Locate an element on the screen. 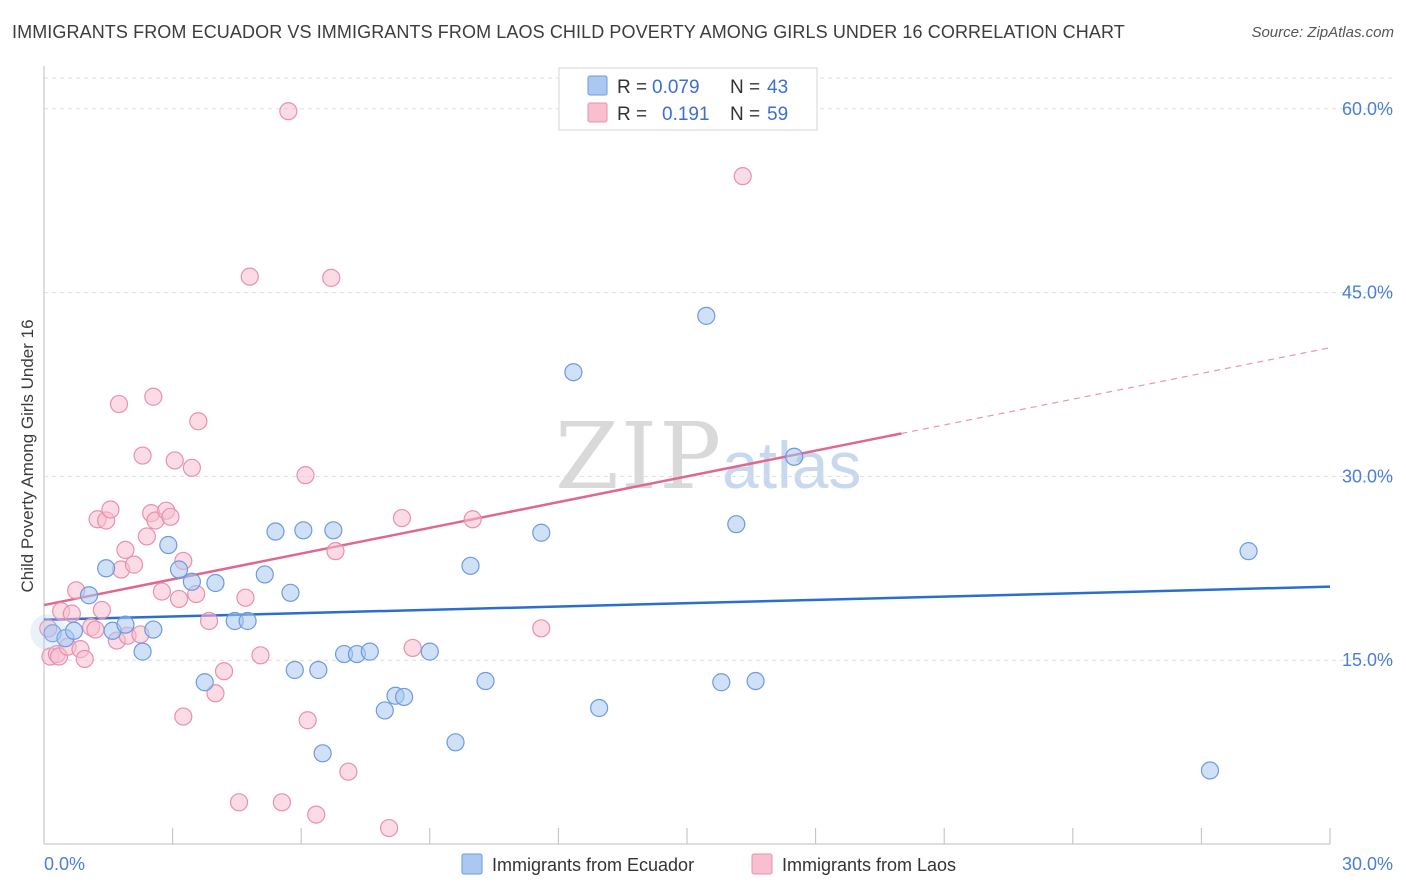 Image resolution: width=1406 pixels, height=892 pixels. ecuador-trend-line is located at coordinates (687, 603).